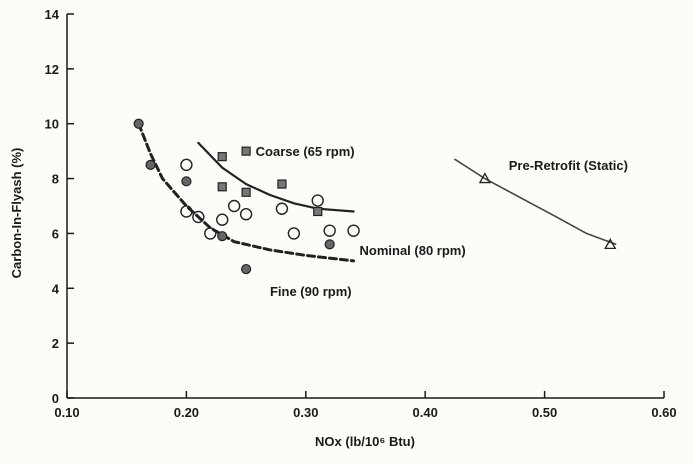 This screenshot has height=465, width=694. I want to click on fit-curve, so click(535, 202).